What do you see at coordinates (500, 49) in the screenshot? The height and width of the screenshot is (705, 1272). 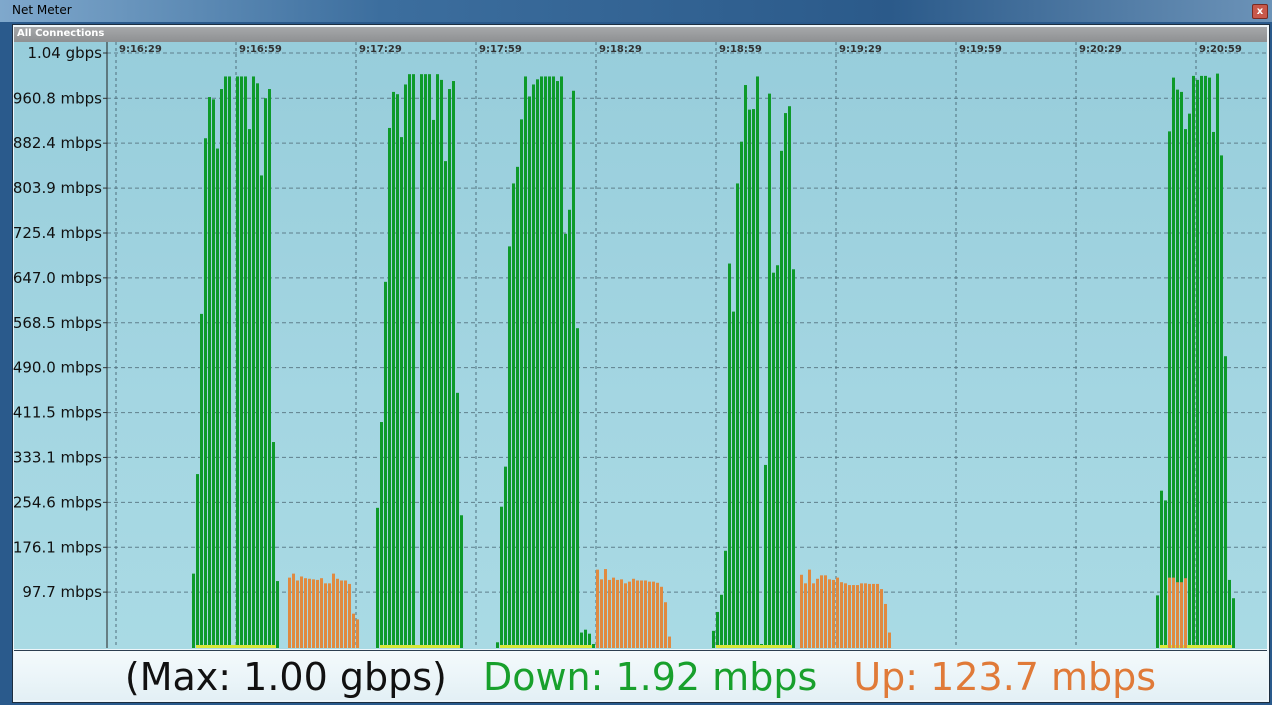 I see `x-tick-label: 9:17:59` at bounding box center [500, 49].